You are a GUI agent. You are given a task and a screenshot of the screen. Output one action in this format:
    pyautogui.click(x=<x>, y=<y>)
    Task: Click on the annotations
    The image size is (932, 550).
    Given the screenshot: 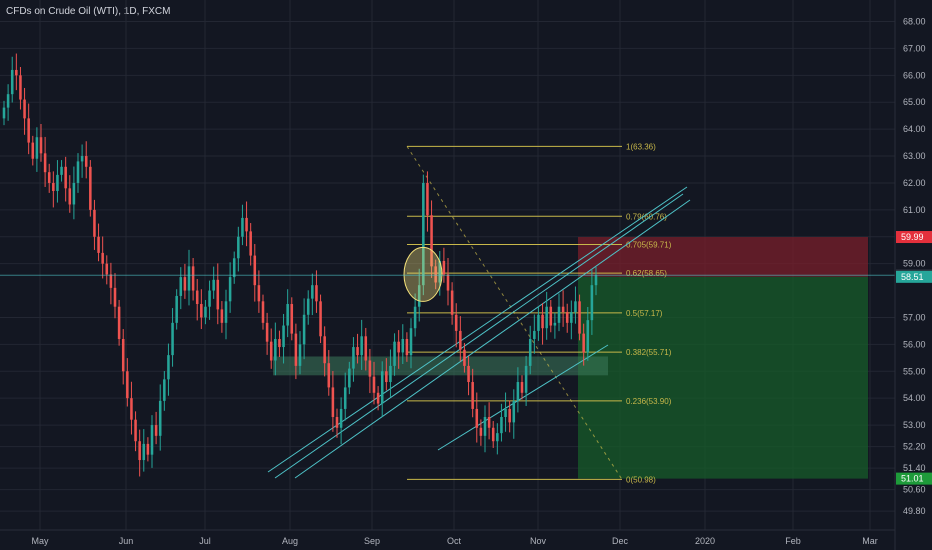 What is the action you would take?
    pyautogui.click(x=447, y=274)
    